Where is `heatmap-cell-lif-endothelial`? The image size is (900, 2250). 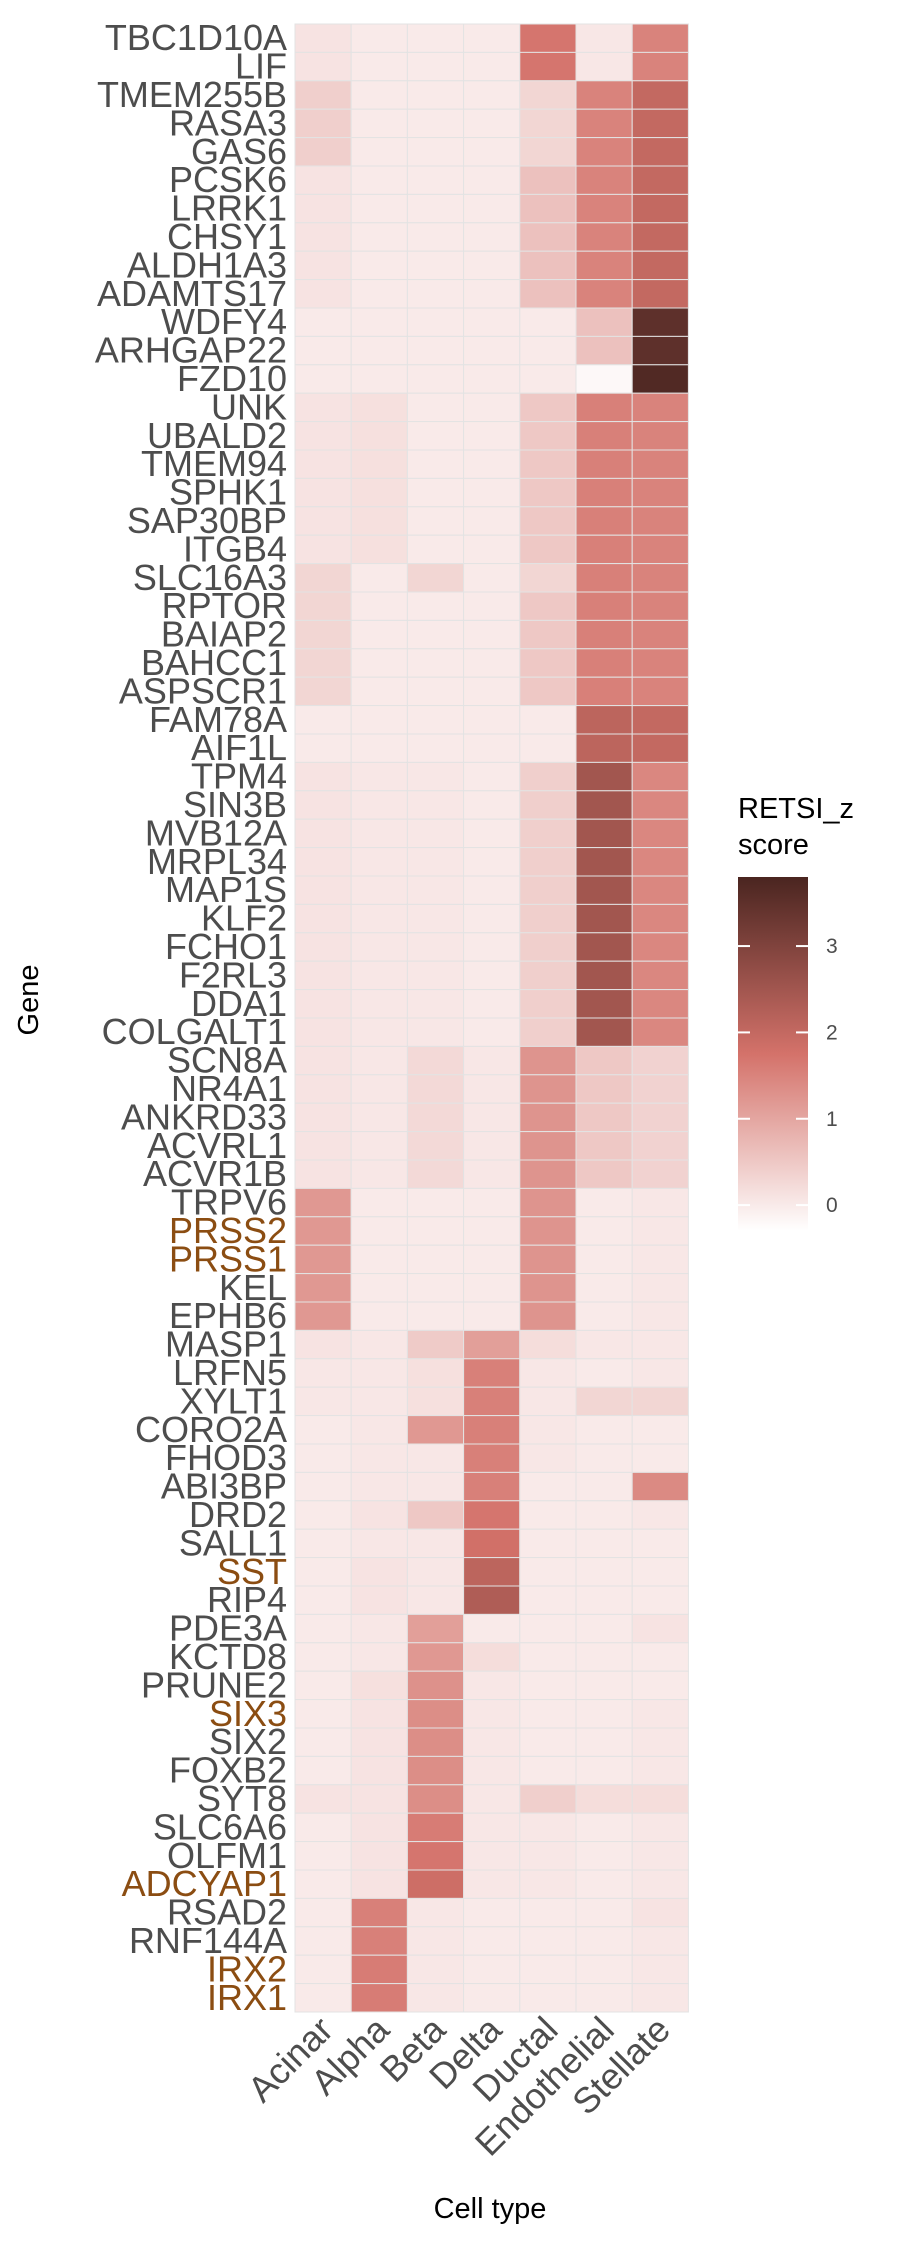 heatmap-cell-lif-endothelial is located at coordinates (604, 66).